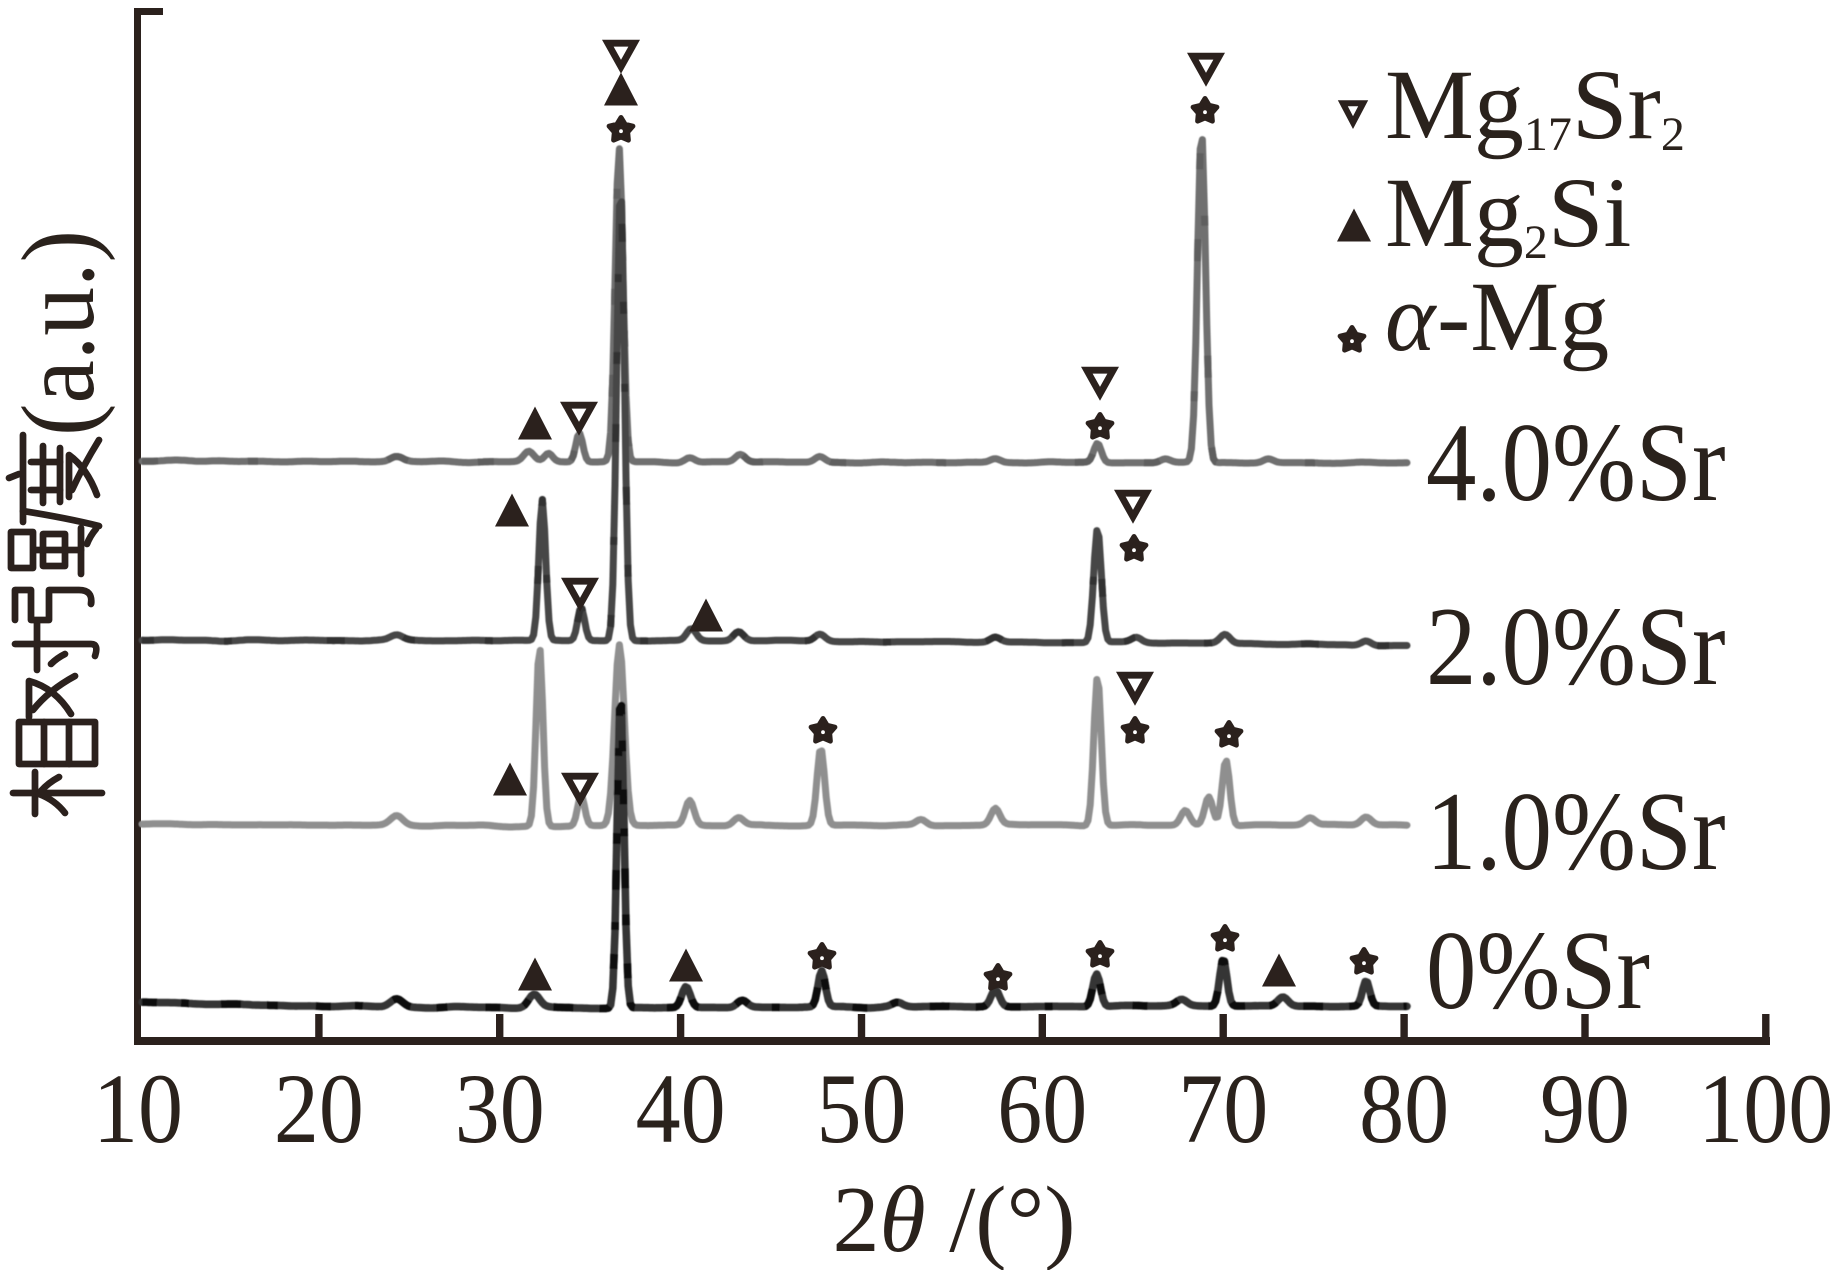 The image size is (1842, 1270). I want to click on svg-text: Mg17Sr2, so click(1535, 105).